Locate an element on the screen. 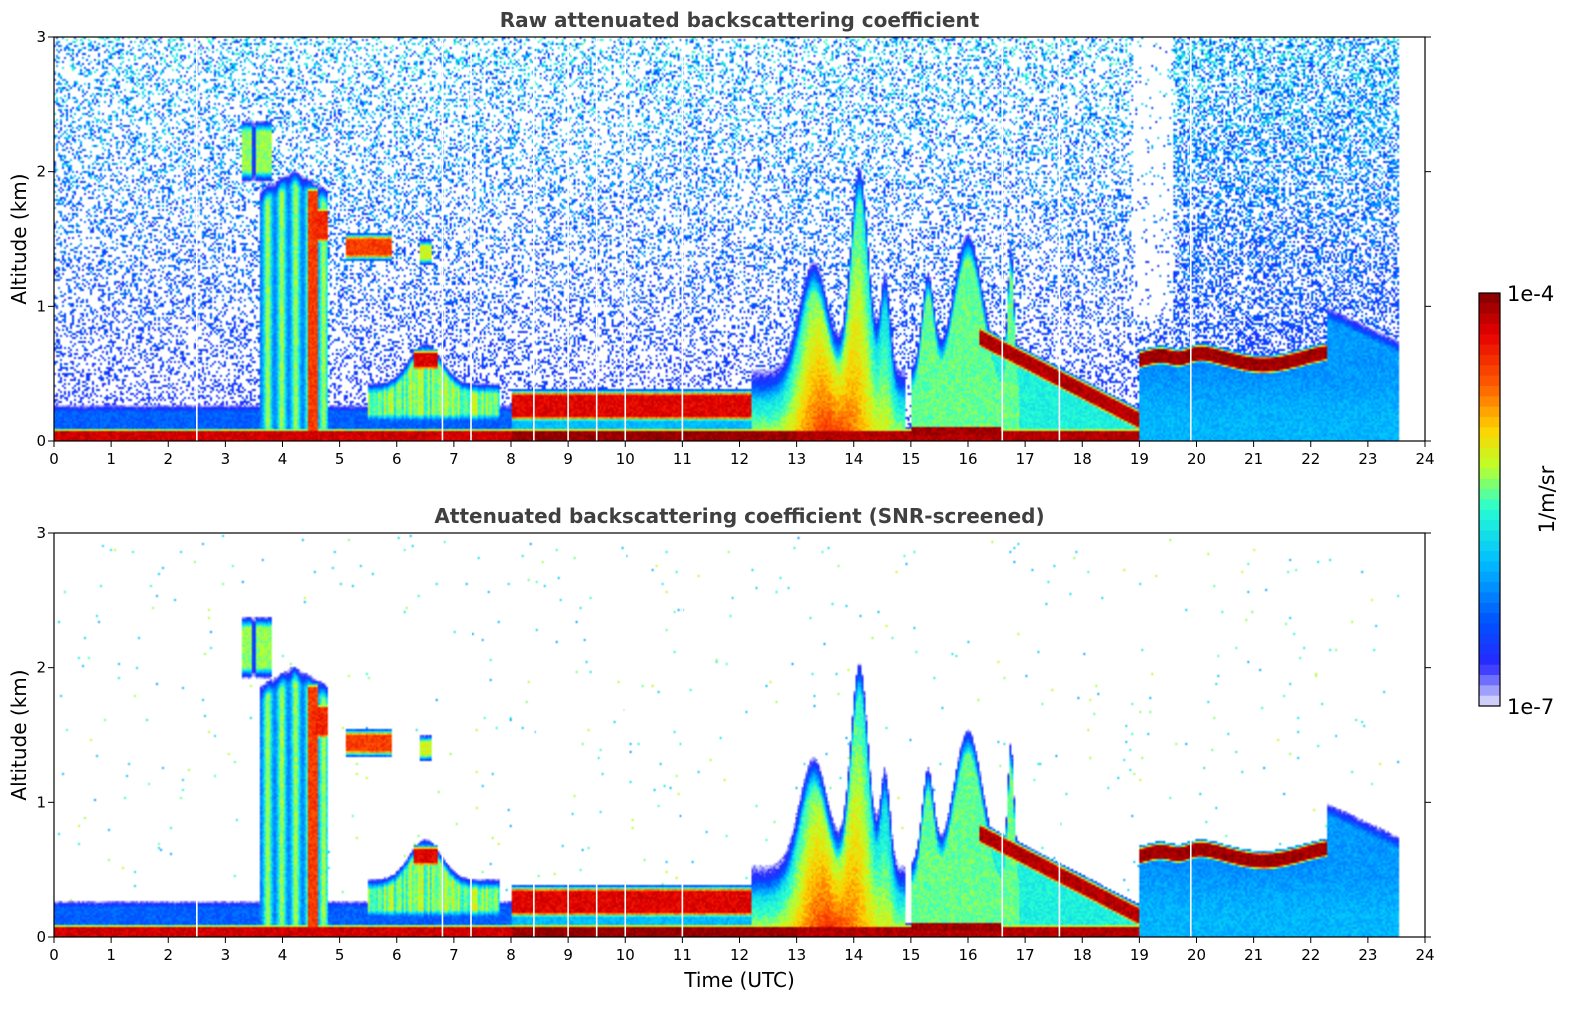 The image size is (1595, 1020). colorbar-max-label: 1e-4 is located at coordinates (1530, 294).